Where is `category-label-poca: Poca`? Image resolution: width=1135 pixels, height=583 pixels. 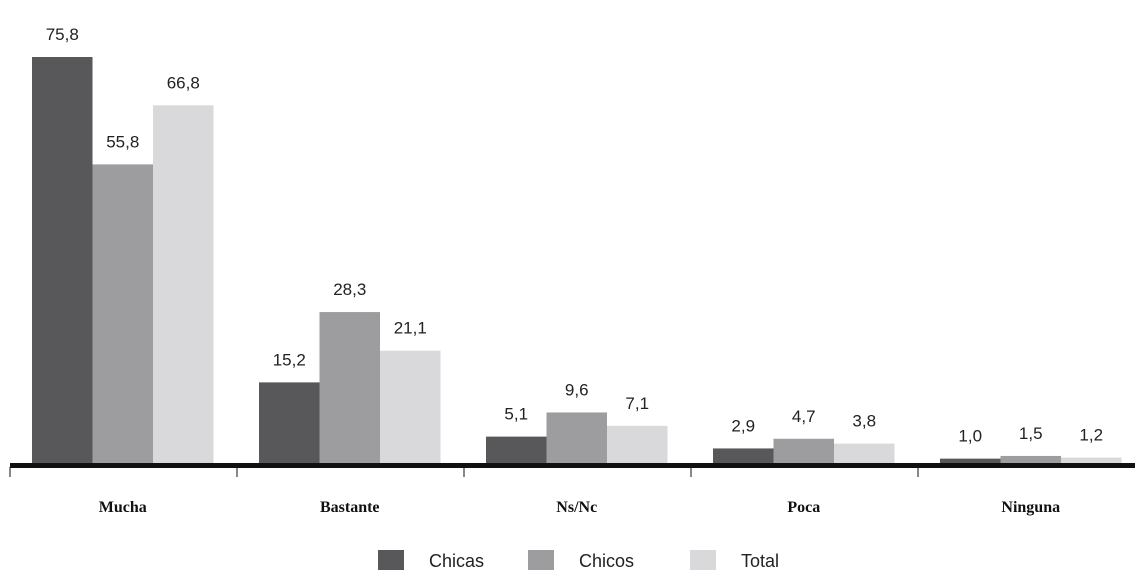 category-label-poca: Poca is located at coordinates (803, 507).